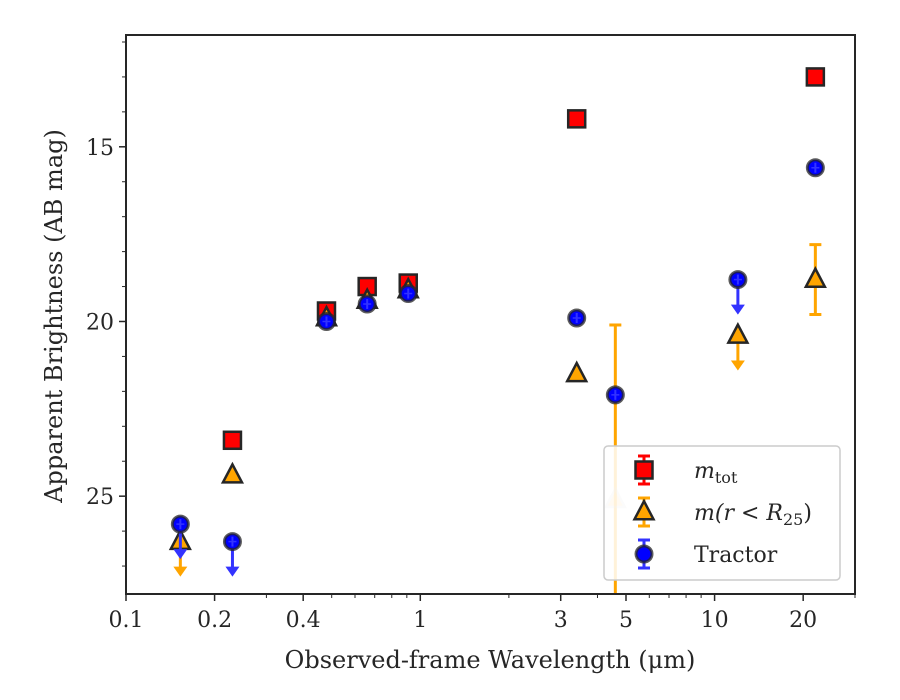  Describe the element at coordinates (626, 620) in the screenshot. I see `x-tick-label: 5` at that location.